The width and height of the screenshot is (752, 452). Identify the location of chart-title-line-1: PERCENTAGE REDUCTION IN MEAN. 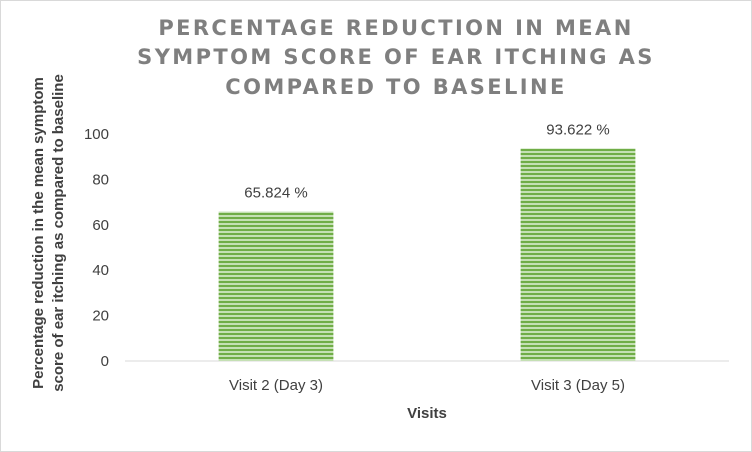
(395, 28).